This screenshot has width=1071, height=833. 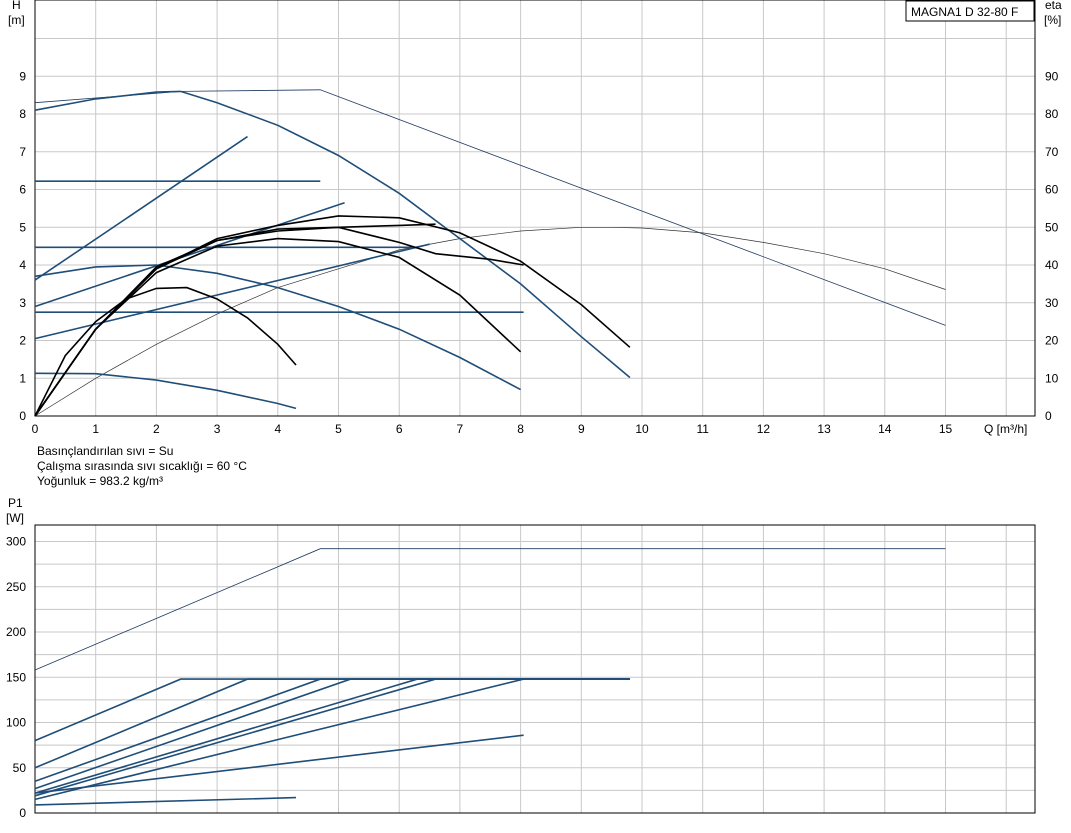 I want to click on head-chart-y2-ticks: 0 10 20 30 40 50 60 70 80 90, so click(x=1052, y=246).